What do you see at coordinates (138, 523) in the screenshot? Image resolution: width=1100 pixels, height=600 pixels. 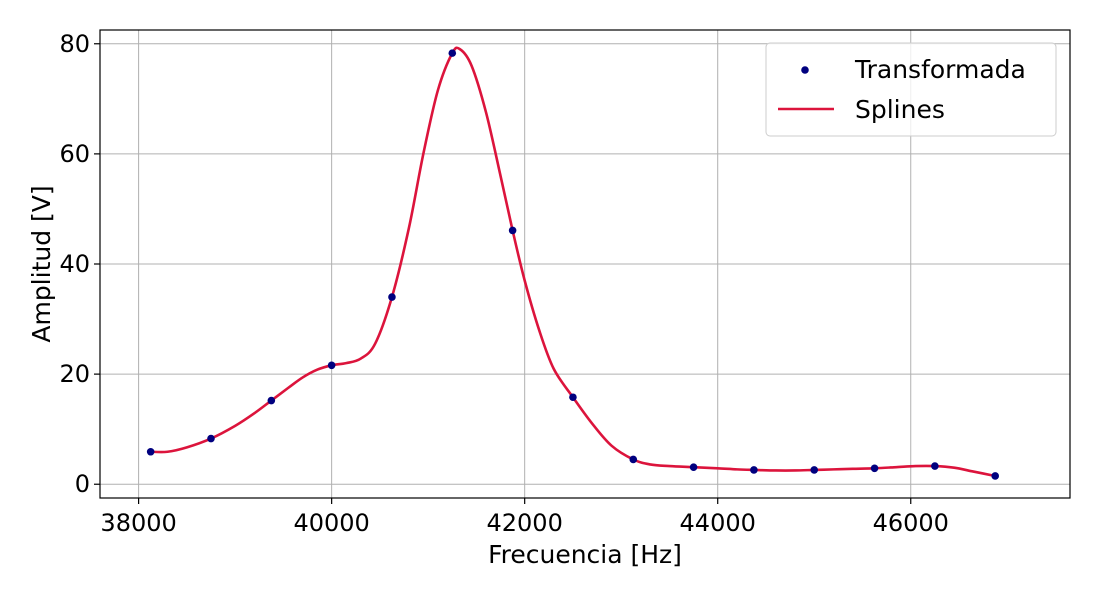 I see `x-tick-label: 38000` at bounding box center [138, 523].